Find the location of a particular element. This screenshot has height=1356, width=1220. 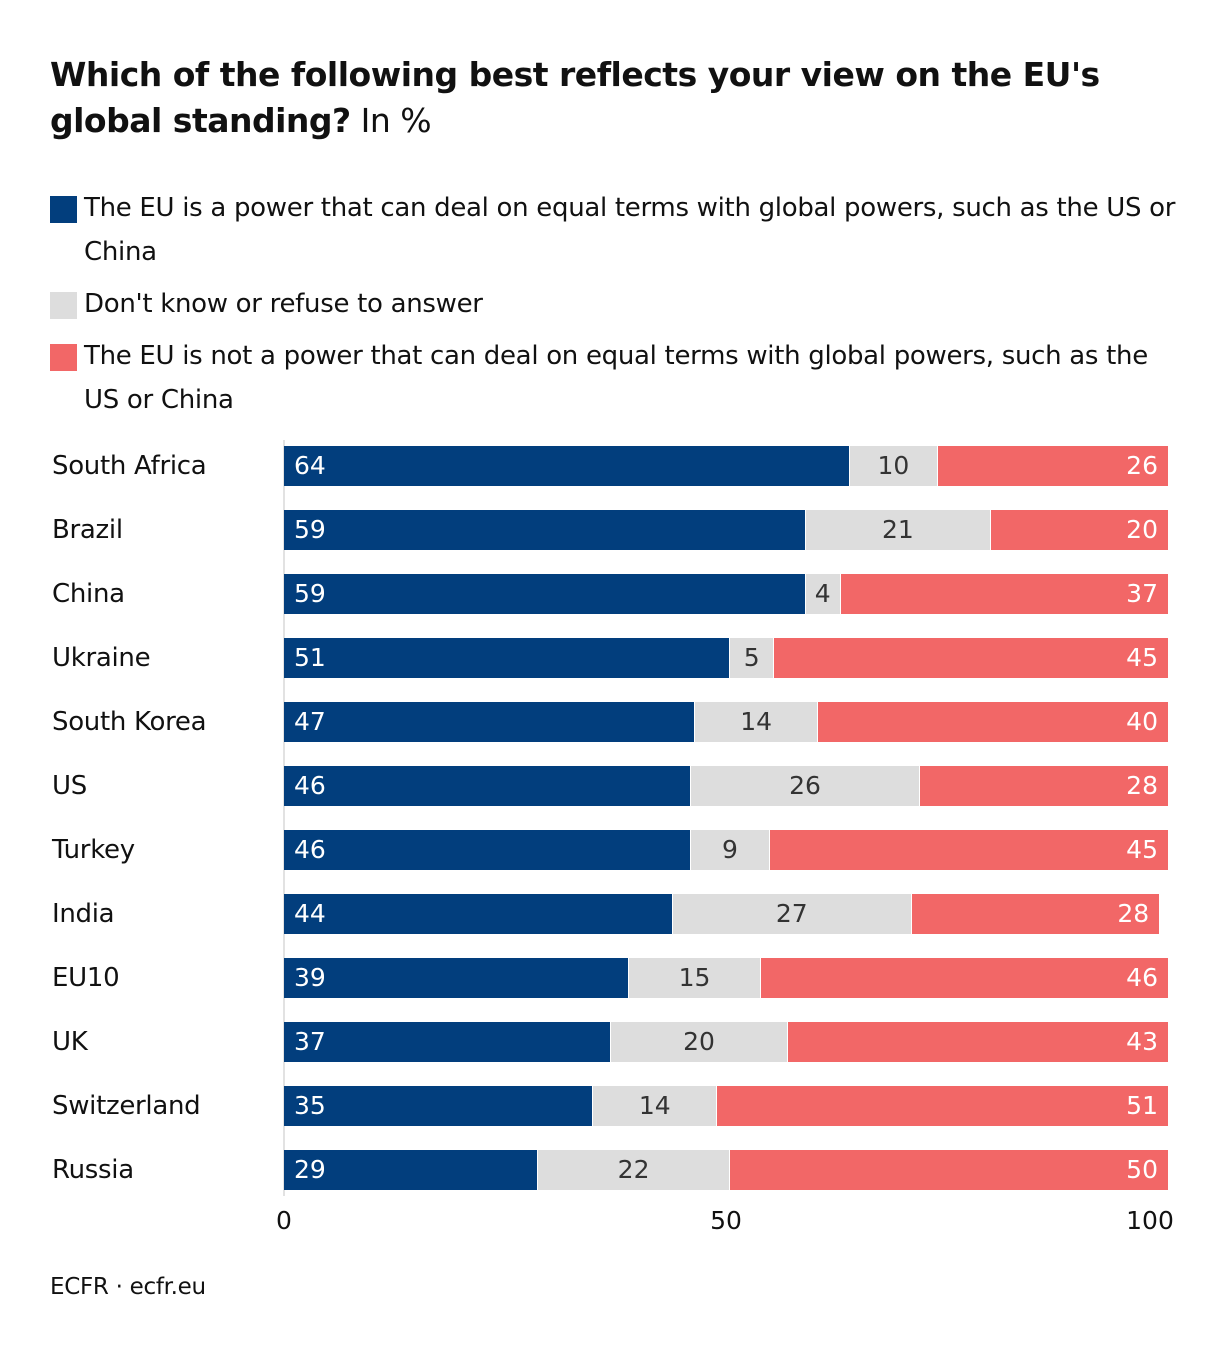

bar-segment-dontknow: 9 is located at coordinates (730, 850).